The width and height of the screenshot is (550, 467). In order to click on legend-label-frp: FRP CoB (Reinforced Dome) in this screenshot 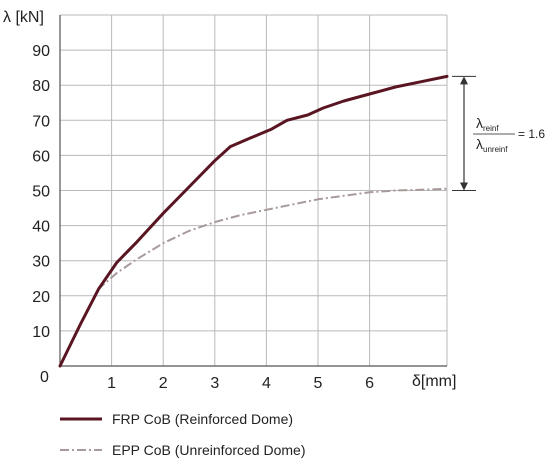, I will do `click(202, 419)`.